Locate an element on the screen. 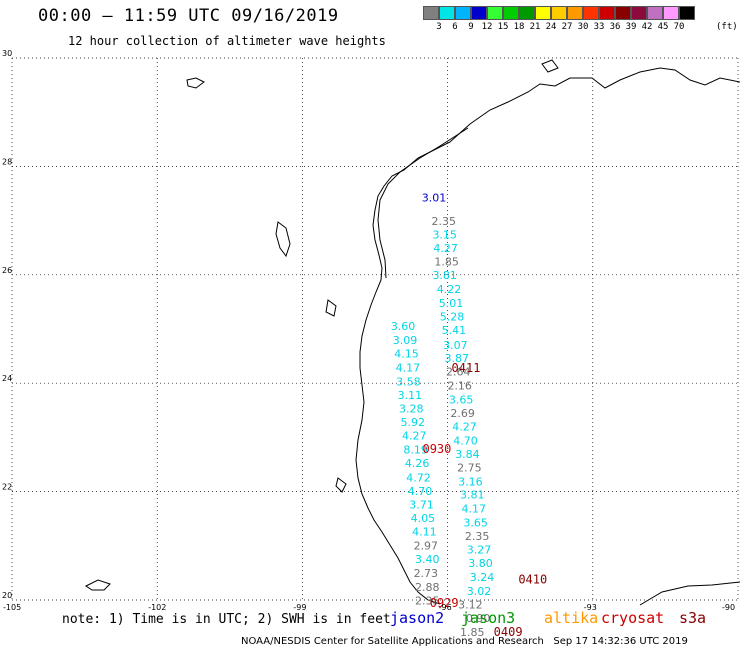 The width and height of the screenshot is (740, 650). legend-altika: altika is located at coordinates (571, 618).